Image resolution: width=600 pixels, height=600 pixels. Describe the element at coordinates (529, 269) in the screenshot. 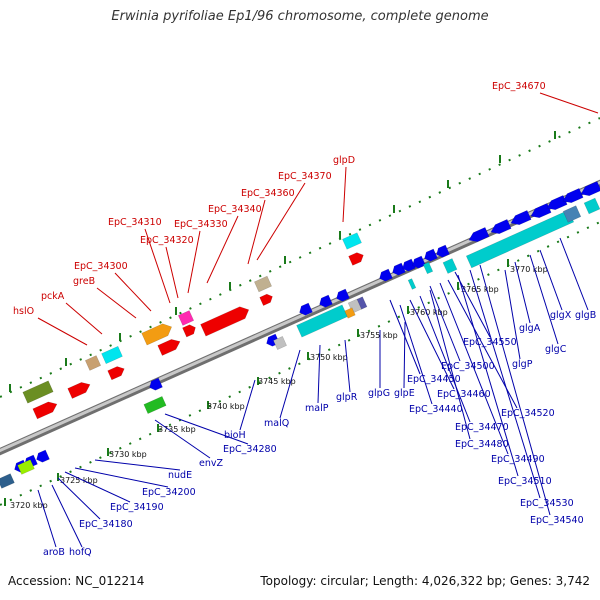

I see `tick-label: 3770 kbp` at that location.